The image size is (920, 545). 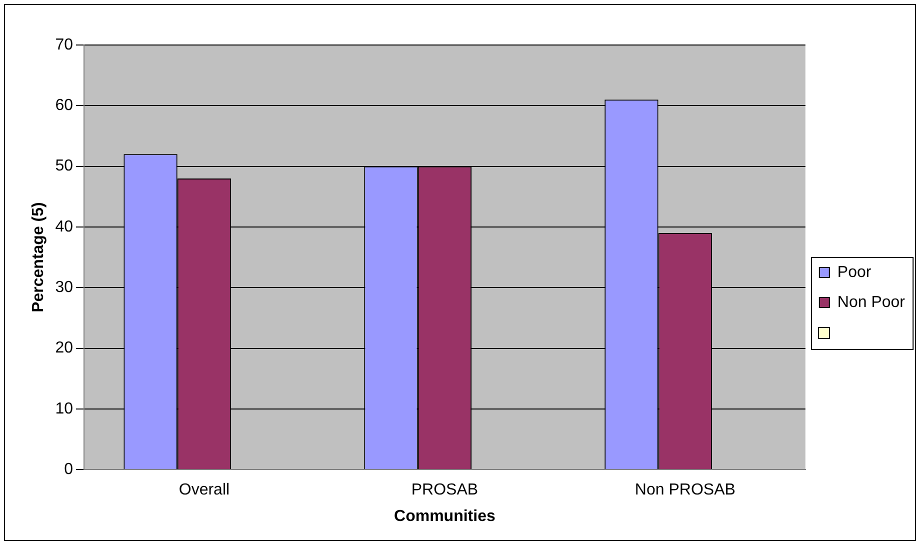 I want to click on y-tick-label: 10, so click(x=64, y=409).